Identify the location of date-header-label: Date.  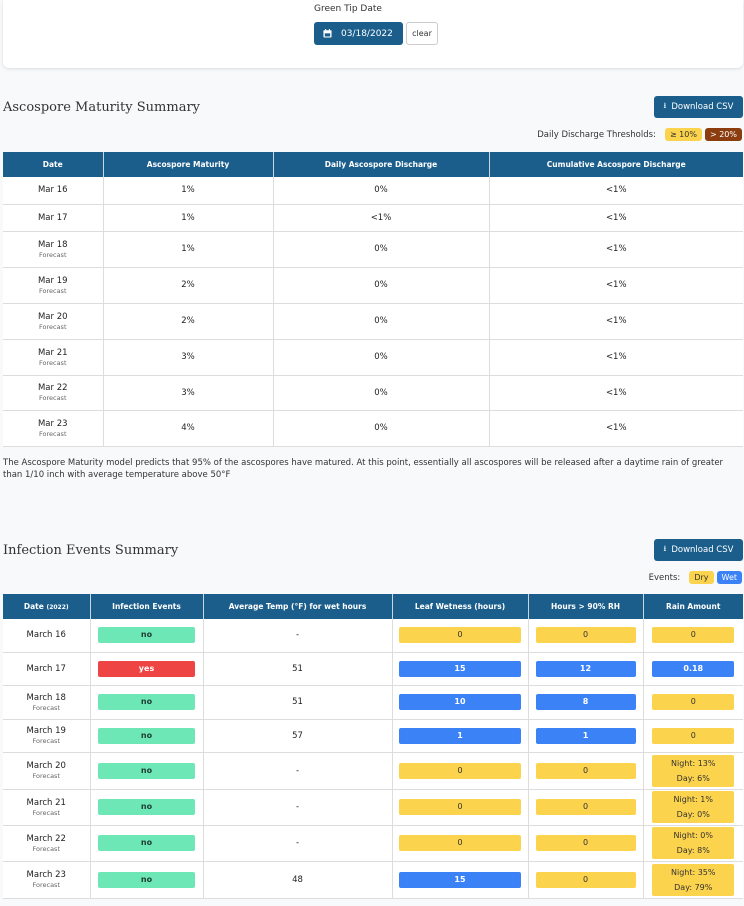
(33, 606).